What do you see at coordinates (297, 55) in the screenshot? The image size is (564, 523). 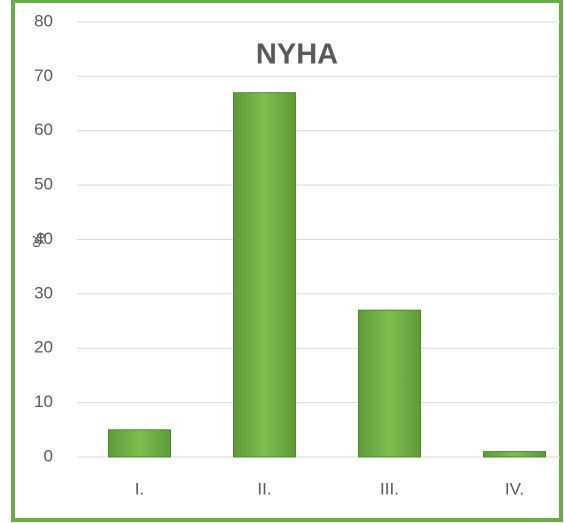 I see `chart-title: NYHA` at bounding box center [297, 55].